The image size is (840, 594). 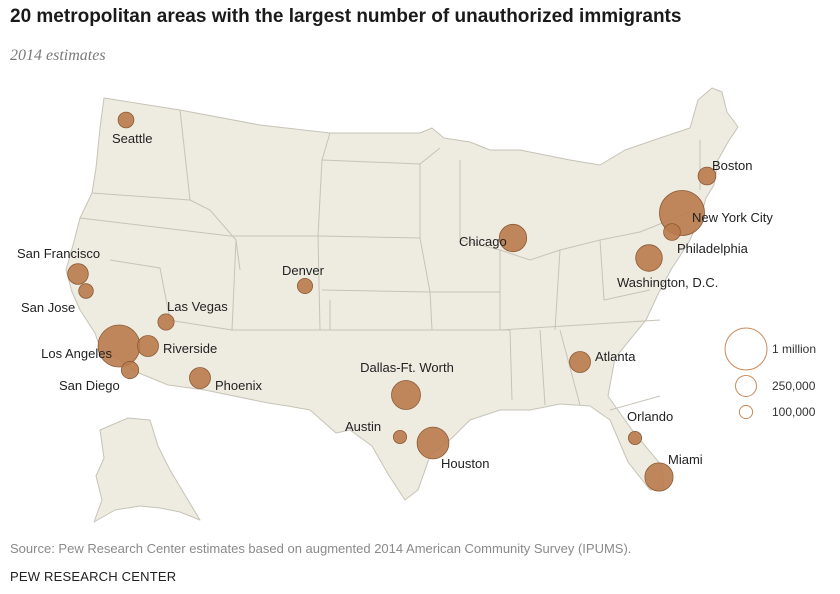 I want to click on label-austin: Austin, so click(x=363, y=426).